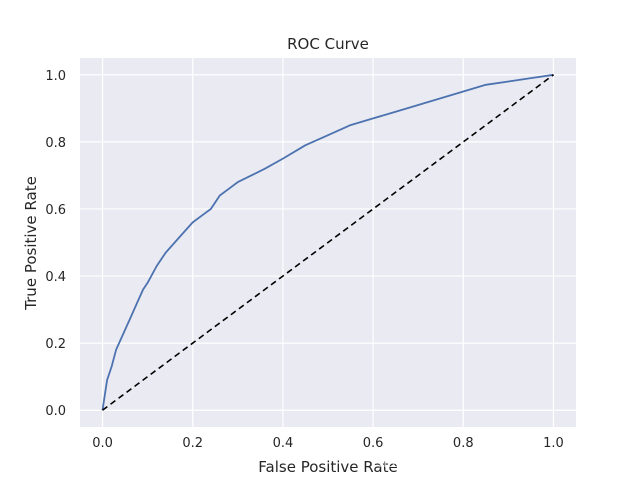 Image resolution: width=640 pixels, height=480 pixels. Describe the element at coordinates (328, 44) in the screenshot. I see `chart-title: ROC Curve` at that location.